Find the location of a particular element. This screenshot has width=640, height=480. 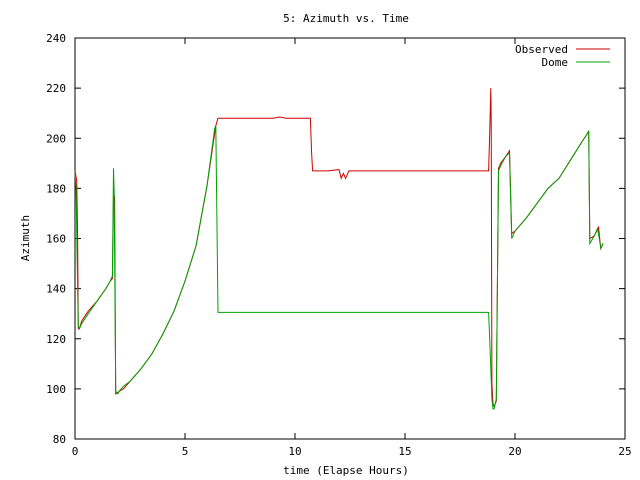

y-tick-label: 80 is located at coordinates (59, 439).